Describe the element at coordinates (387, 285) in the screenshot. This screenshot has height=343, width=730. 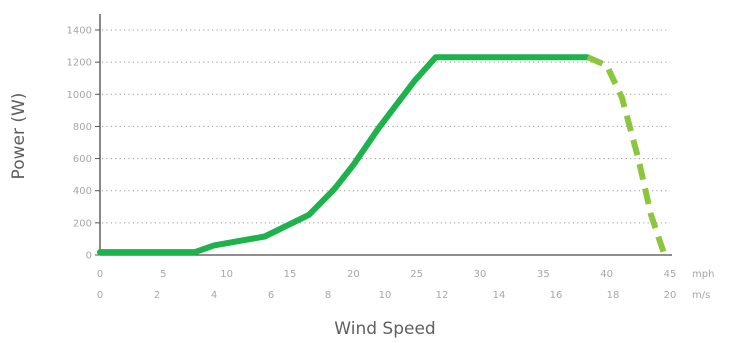
I see `x-tick-labels: 0 5 10 15 20 25 30 35 40 45 0 2 4 6 8 10 12 14 16 18 20` at that location.